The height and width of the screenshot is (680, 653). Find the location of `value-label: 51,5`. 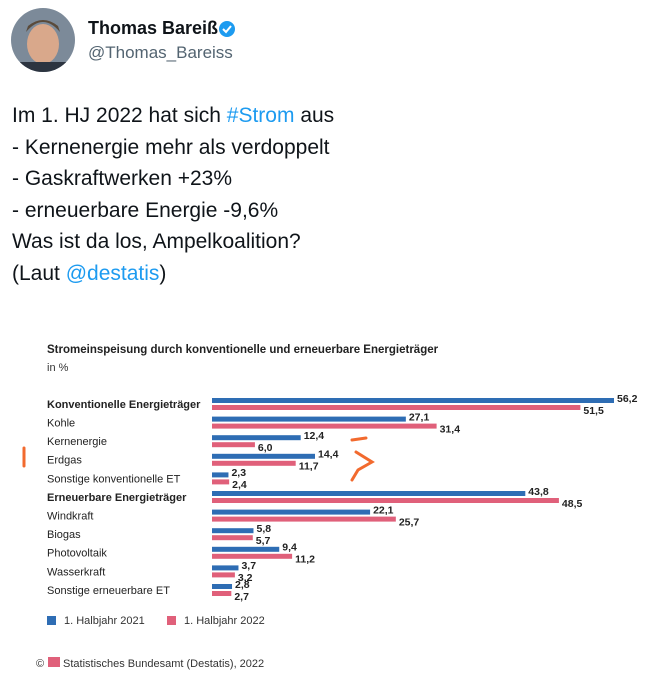

value-label: 51,5 is located at coordinates (593, 411).